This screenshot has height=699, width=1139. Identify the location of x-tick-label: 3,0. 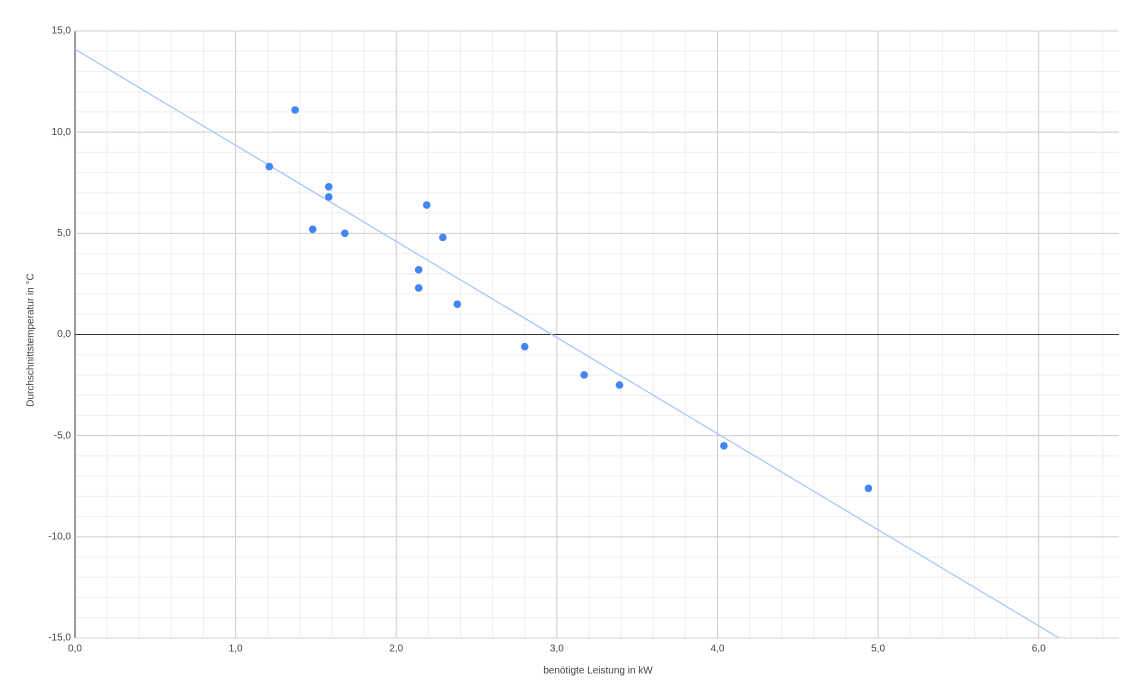
(557, 649).